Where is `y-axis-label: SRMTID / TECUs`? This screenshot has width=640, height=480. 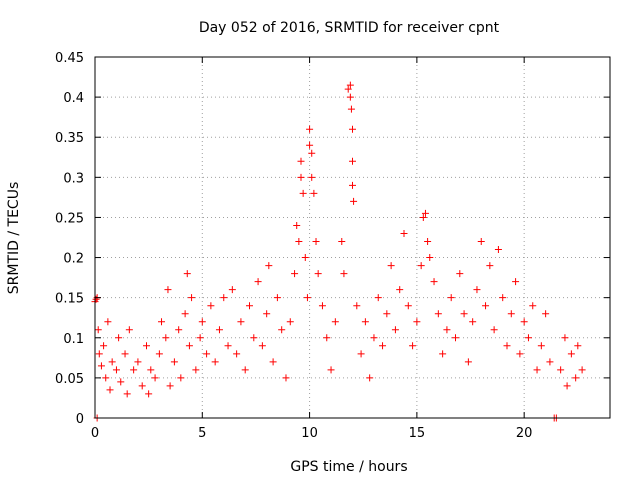
y-axis-label: SRMTID / TECUs is located at coordinates (14, 238).